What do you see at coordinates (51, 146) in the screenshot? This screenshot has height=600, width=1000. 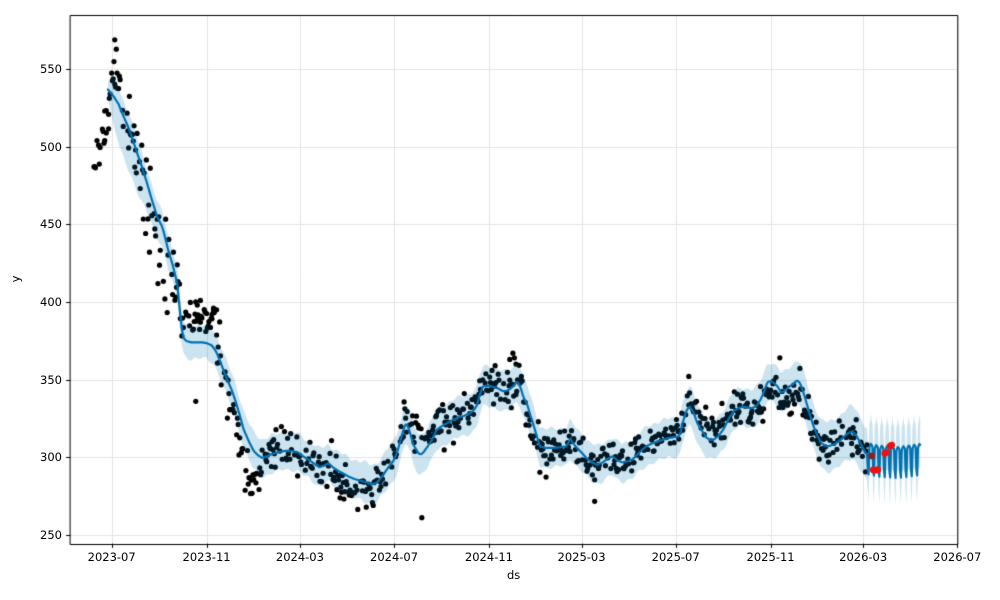 I see `y-tick-label: 500` at bounding box center [51, 146].